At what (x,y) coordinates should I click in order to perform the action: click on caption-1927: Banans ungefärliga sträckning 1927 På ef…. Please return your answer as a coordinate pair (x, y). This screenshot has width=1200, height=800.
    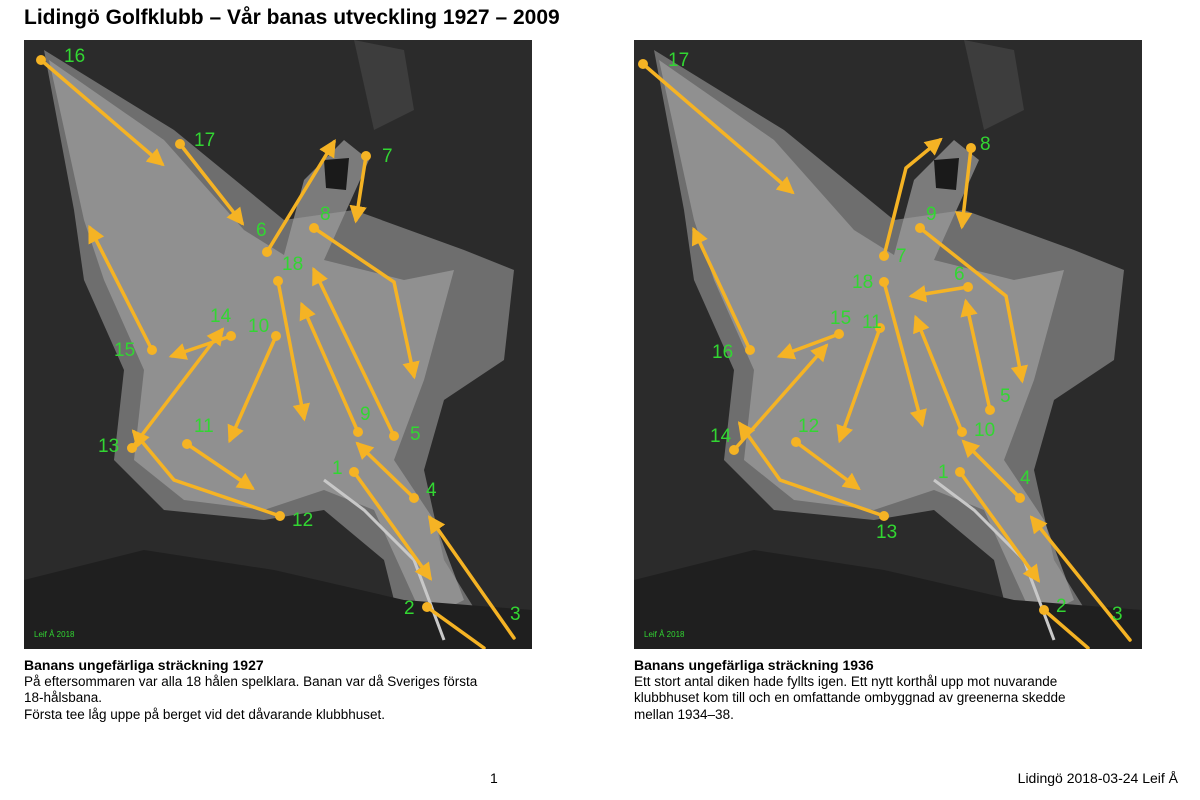
    Looking at the image, I should click on (284, 690).